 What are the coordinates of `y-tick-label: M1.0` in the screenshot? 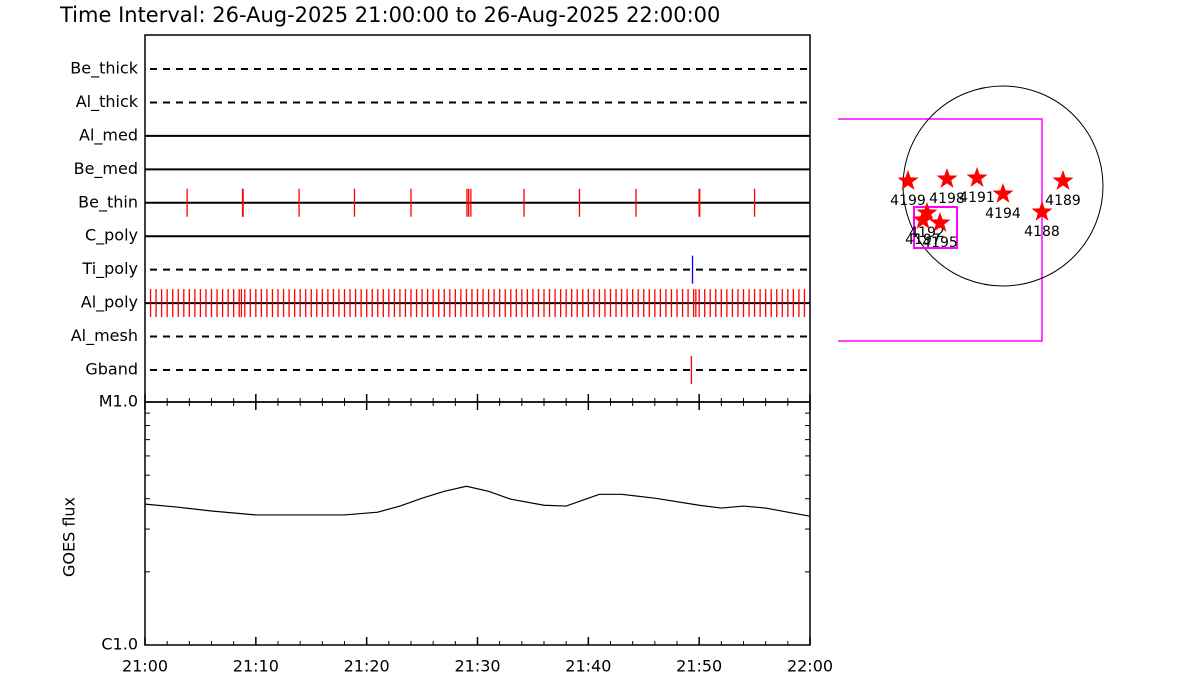 It's located at (118, 401).